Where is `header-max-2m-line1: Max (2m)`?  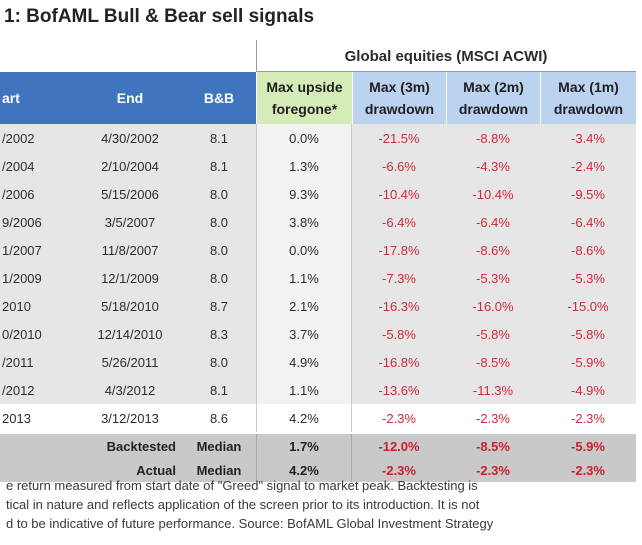
header-max-2m-line1: Max (2m) is located at coordinates (493, 87).